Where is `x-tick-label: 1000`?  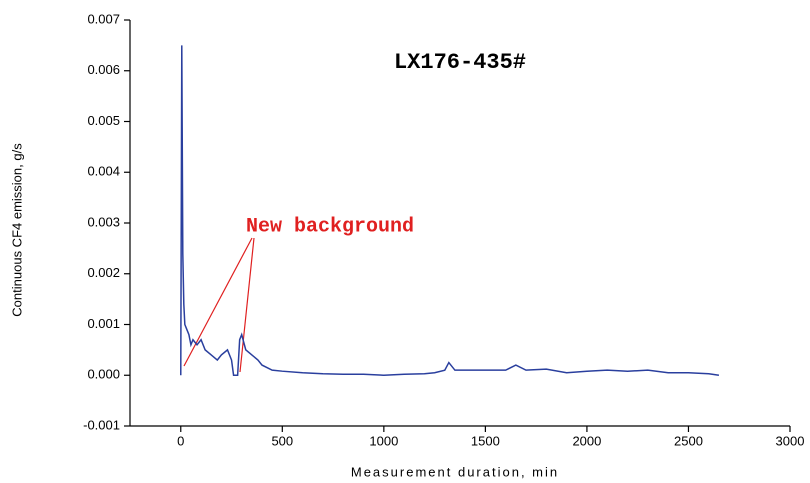
x-tick-label: 1000 is located at coordinates (383, 440).